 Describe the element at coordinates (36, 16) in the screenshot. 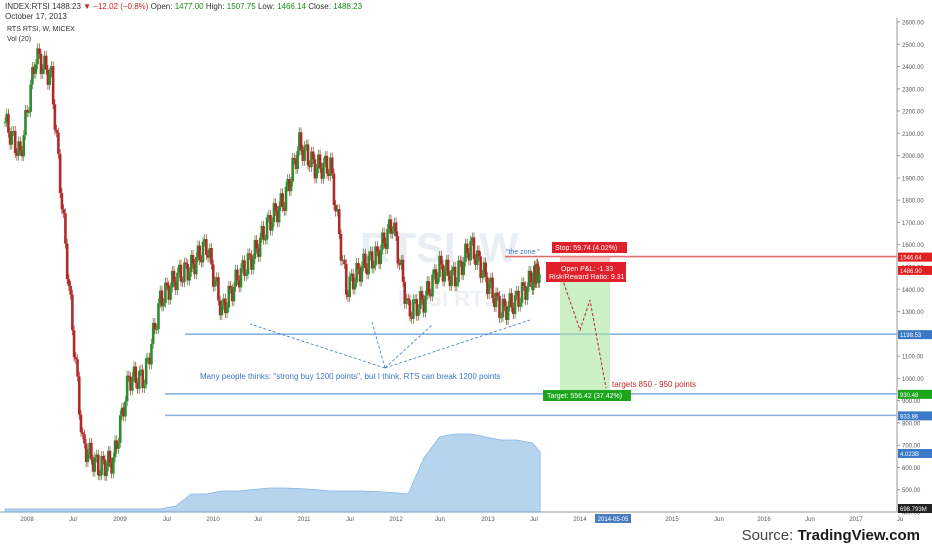

I see `date-label: October 17, 2013` at that location.